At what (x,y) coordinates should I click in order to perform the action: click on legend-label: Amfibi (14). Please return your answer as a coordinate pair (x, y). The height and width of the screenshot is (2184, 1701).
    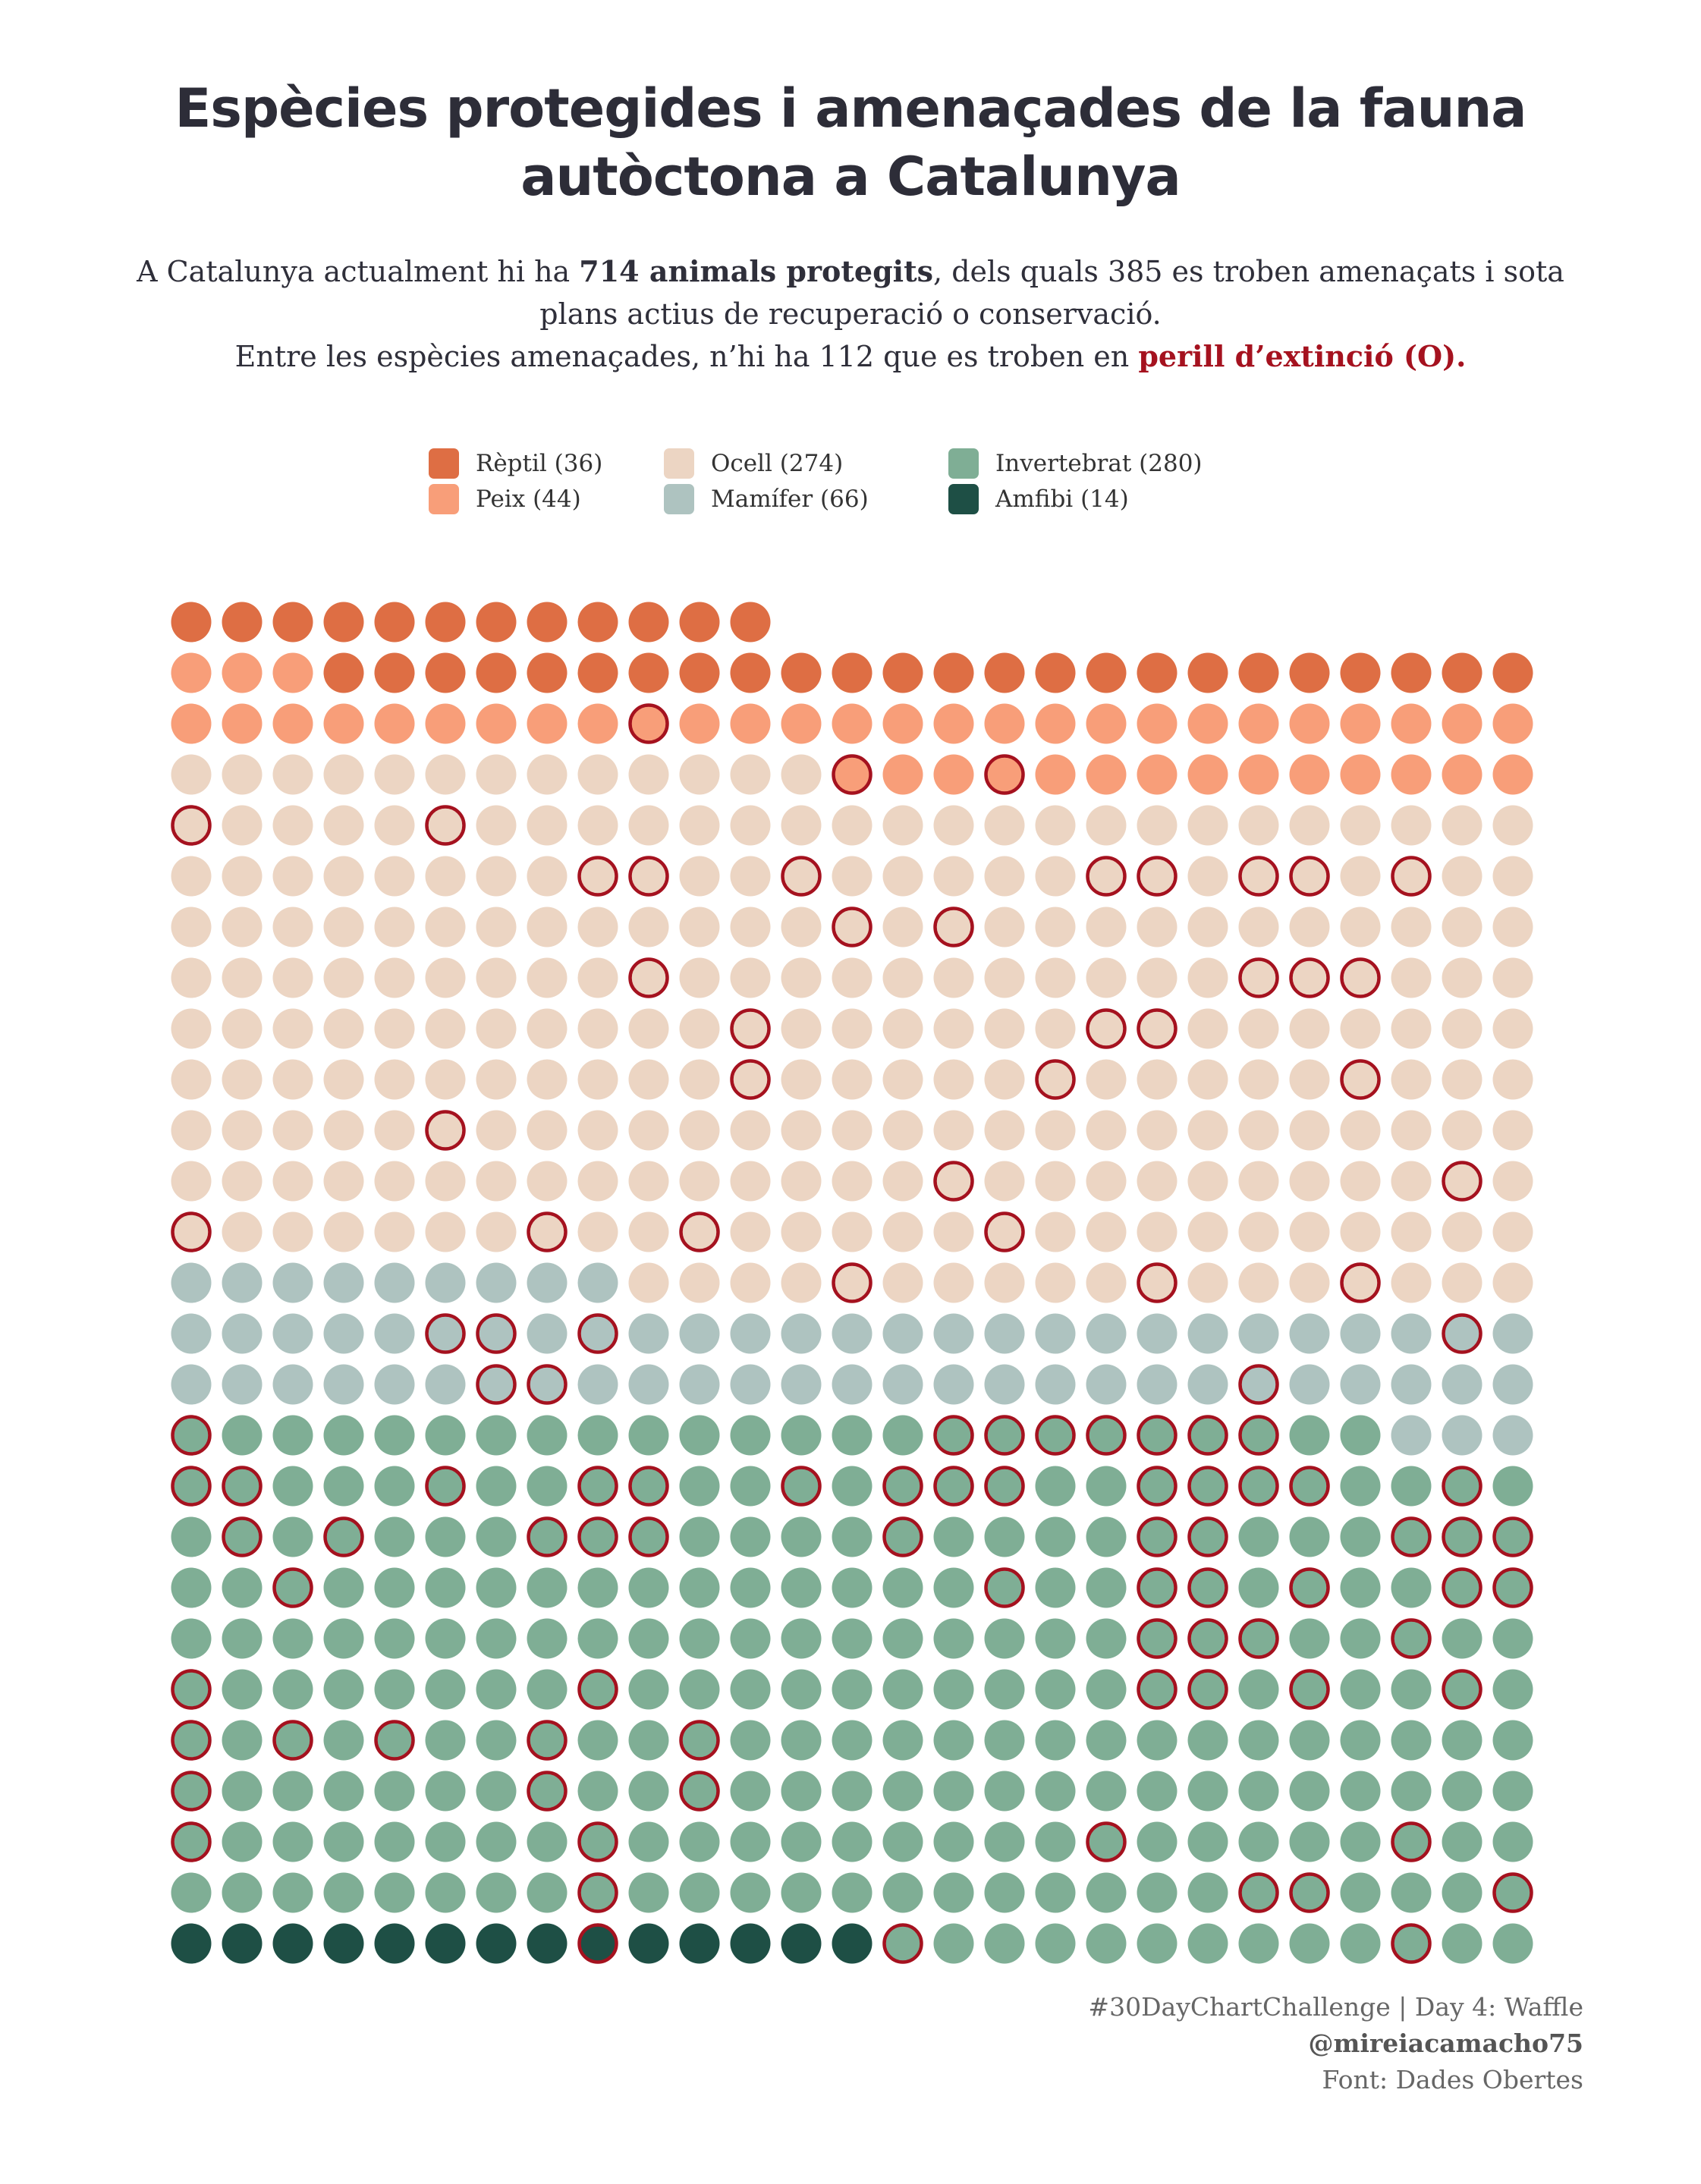
    Looking at the image, I should click on (1062, 499).